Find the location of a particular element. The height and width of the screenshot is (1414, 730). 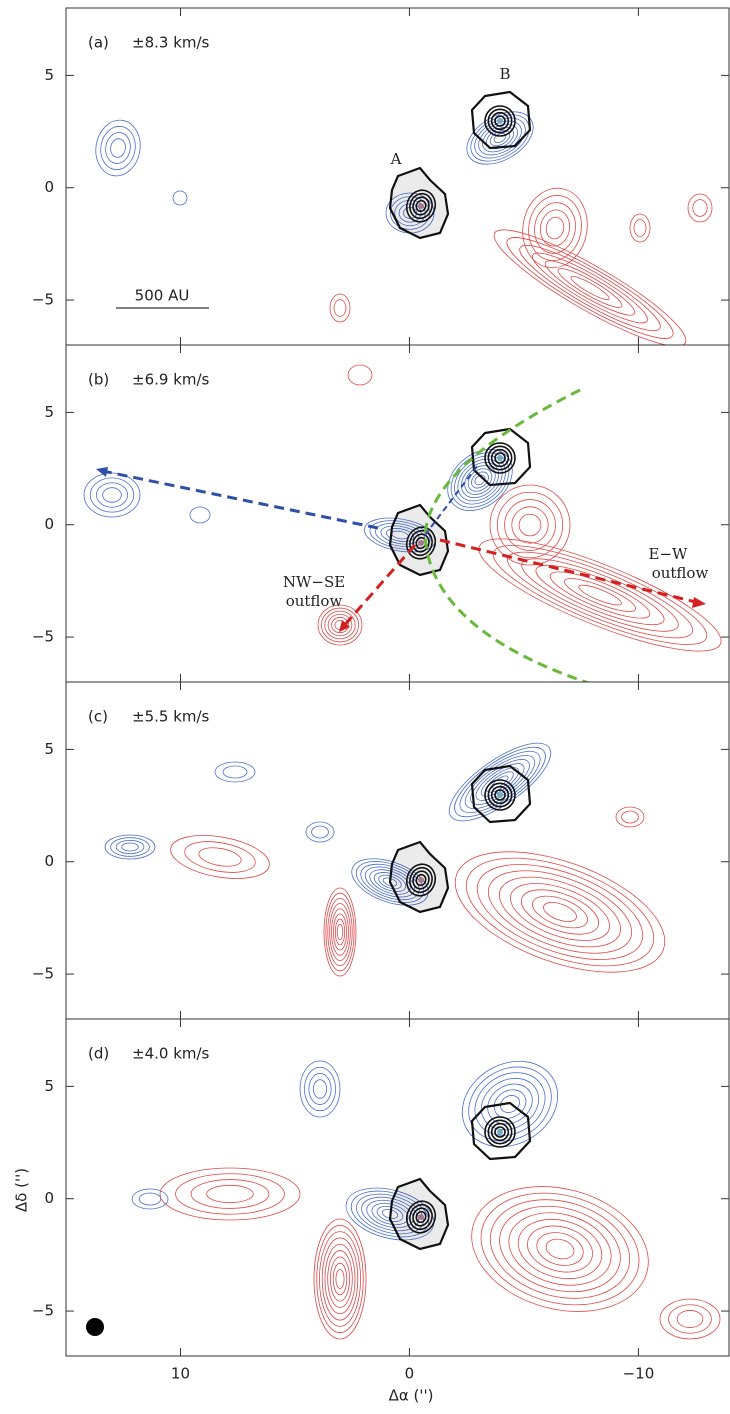

y-tick-label: 0 is located at coordinates (49, 1198).